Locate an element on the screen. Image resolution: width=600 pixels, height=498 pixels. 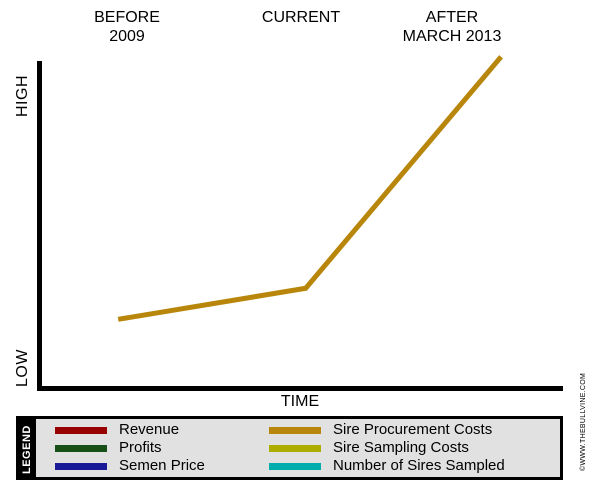
watermark-text: ©WWW.THEBULLVINE.COM is located at coordinates (583, 421).